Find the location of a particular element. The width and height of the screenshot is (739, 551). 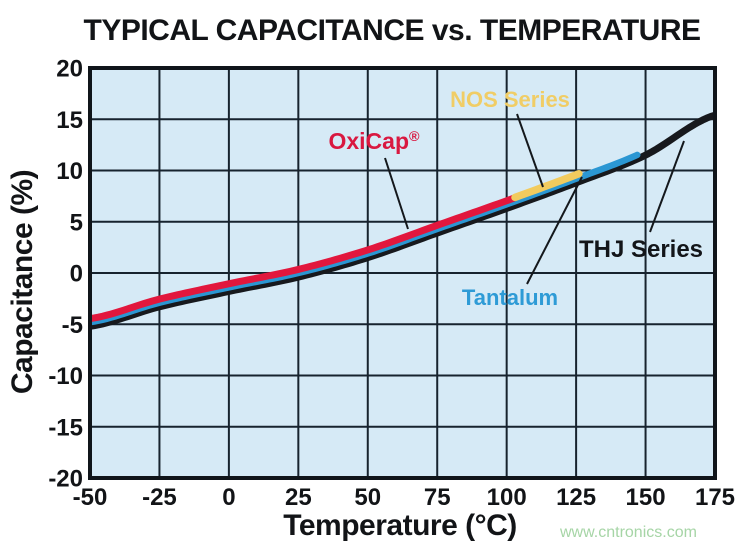

watermark: www.cntronics.com is located at coordinates (628, 532).